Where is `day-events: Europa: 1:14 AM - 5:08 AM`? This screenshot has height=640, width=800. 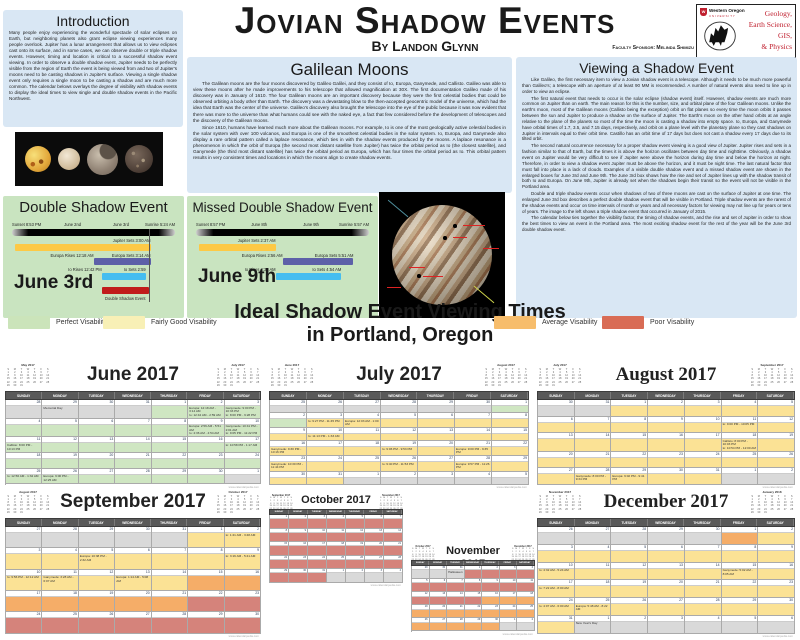 day-events: Europa: 1:14 AM - 5:08 AM is located at coordinates (133, 582).